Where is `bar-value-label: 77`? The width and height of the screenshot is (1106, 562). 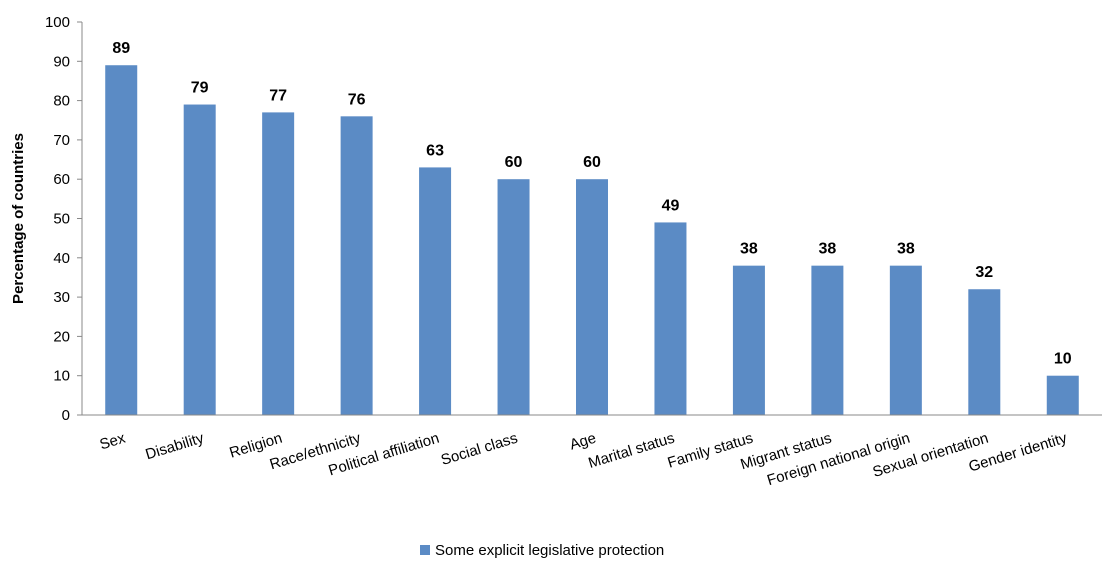
bar-value-label: 77 is located at coordinates (278, 95).